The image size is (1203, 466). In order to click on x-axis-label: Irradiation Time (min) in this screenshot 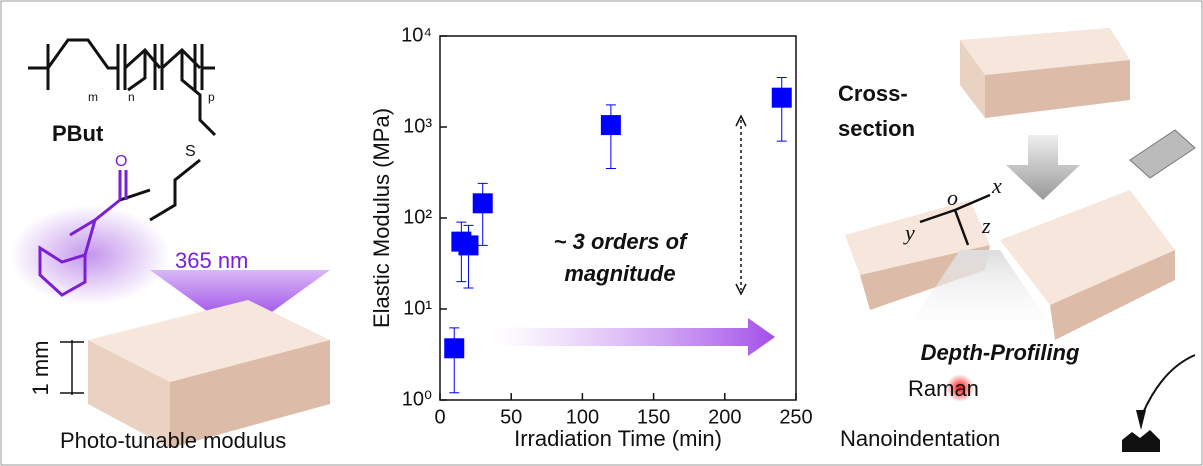, I will do `click(618, 438)`.